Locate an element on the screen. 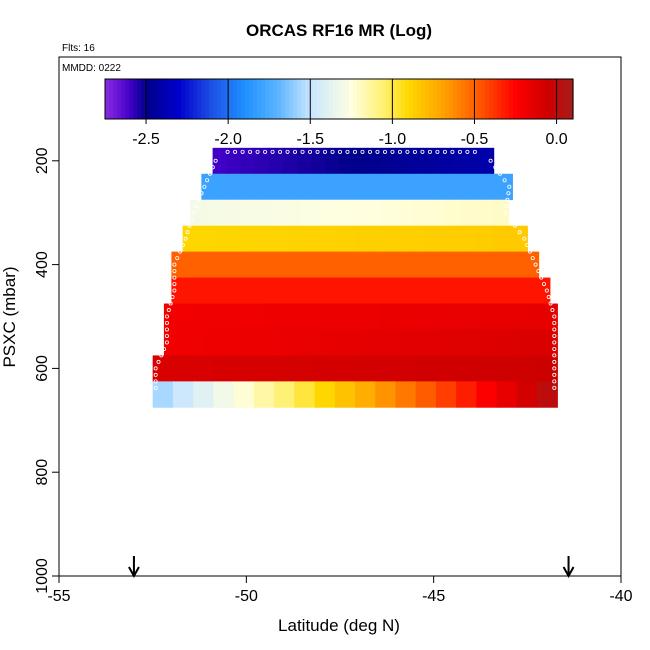 The height and width of the screenshot is (650, 650). colorbar-ticks: -2.5 -2.0 -1.5 -1.0 -0.5 0.0 is located at coordinates (350, 113).